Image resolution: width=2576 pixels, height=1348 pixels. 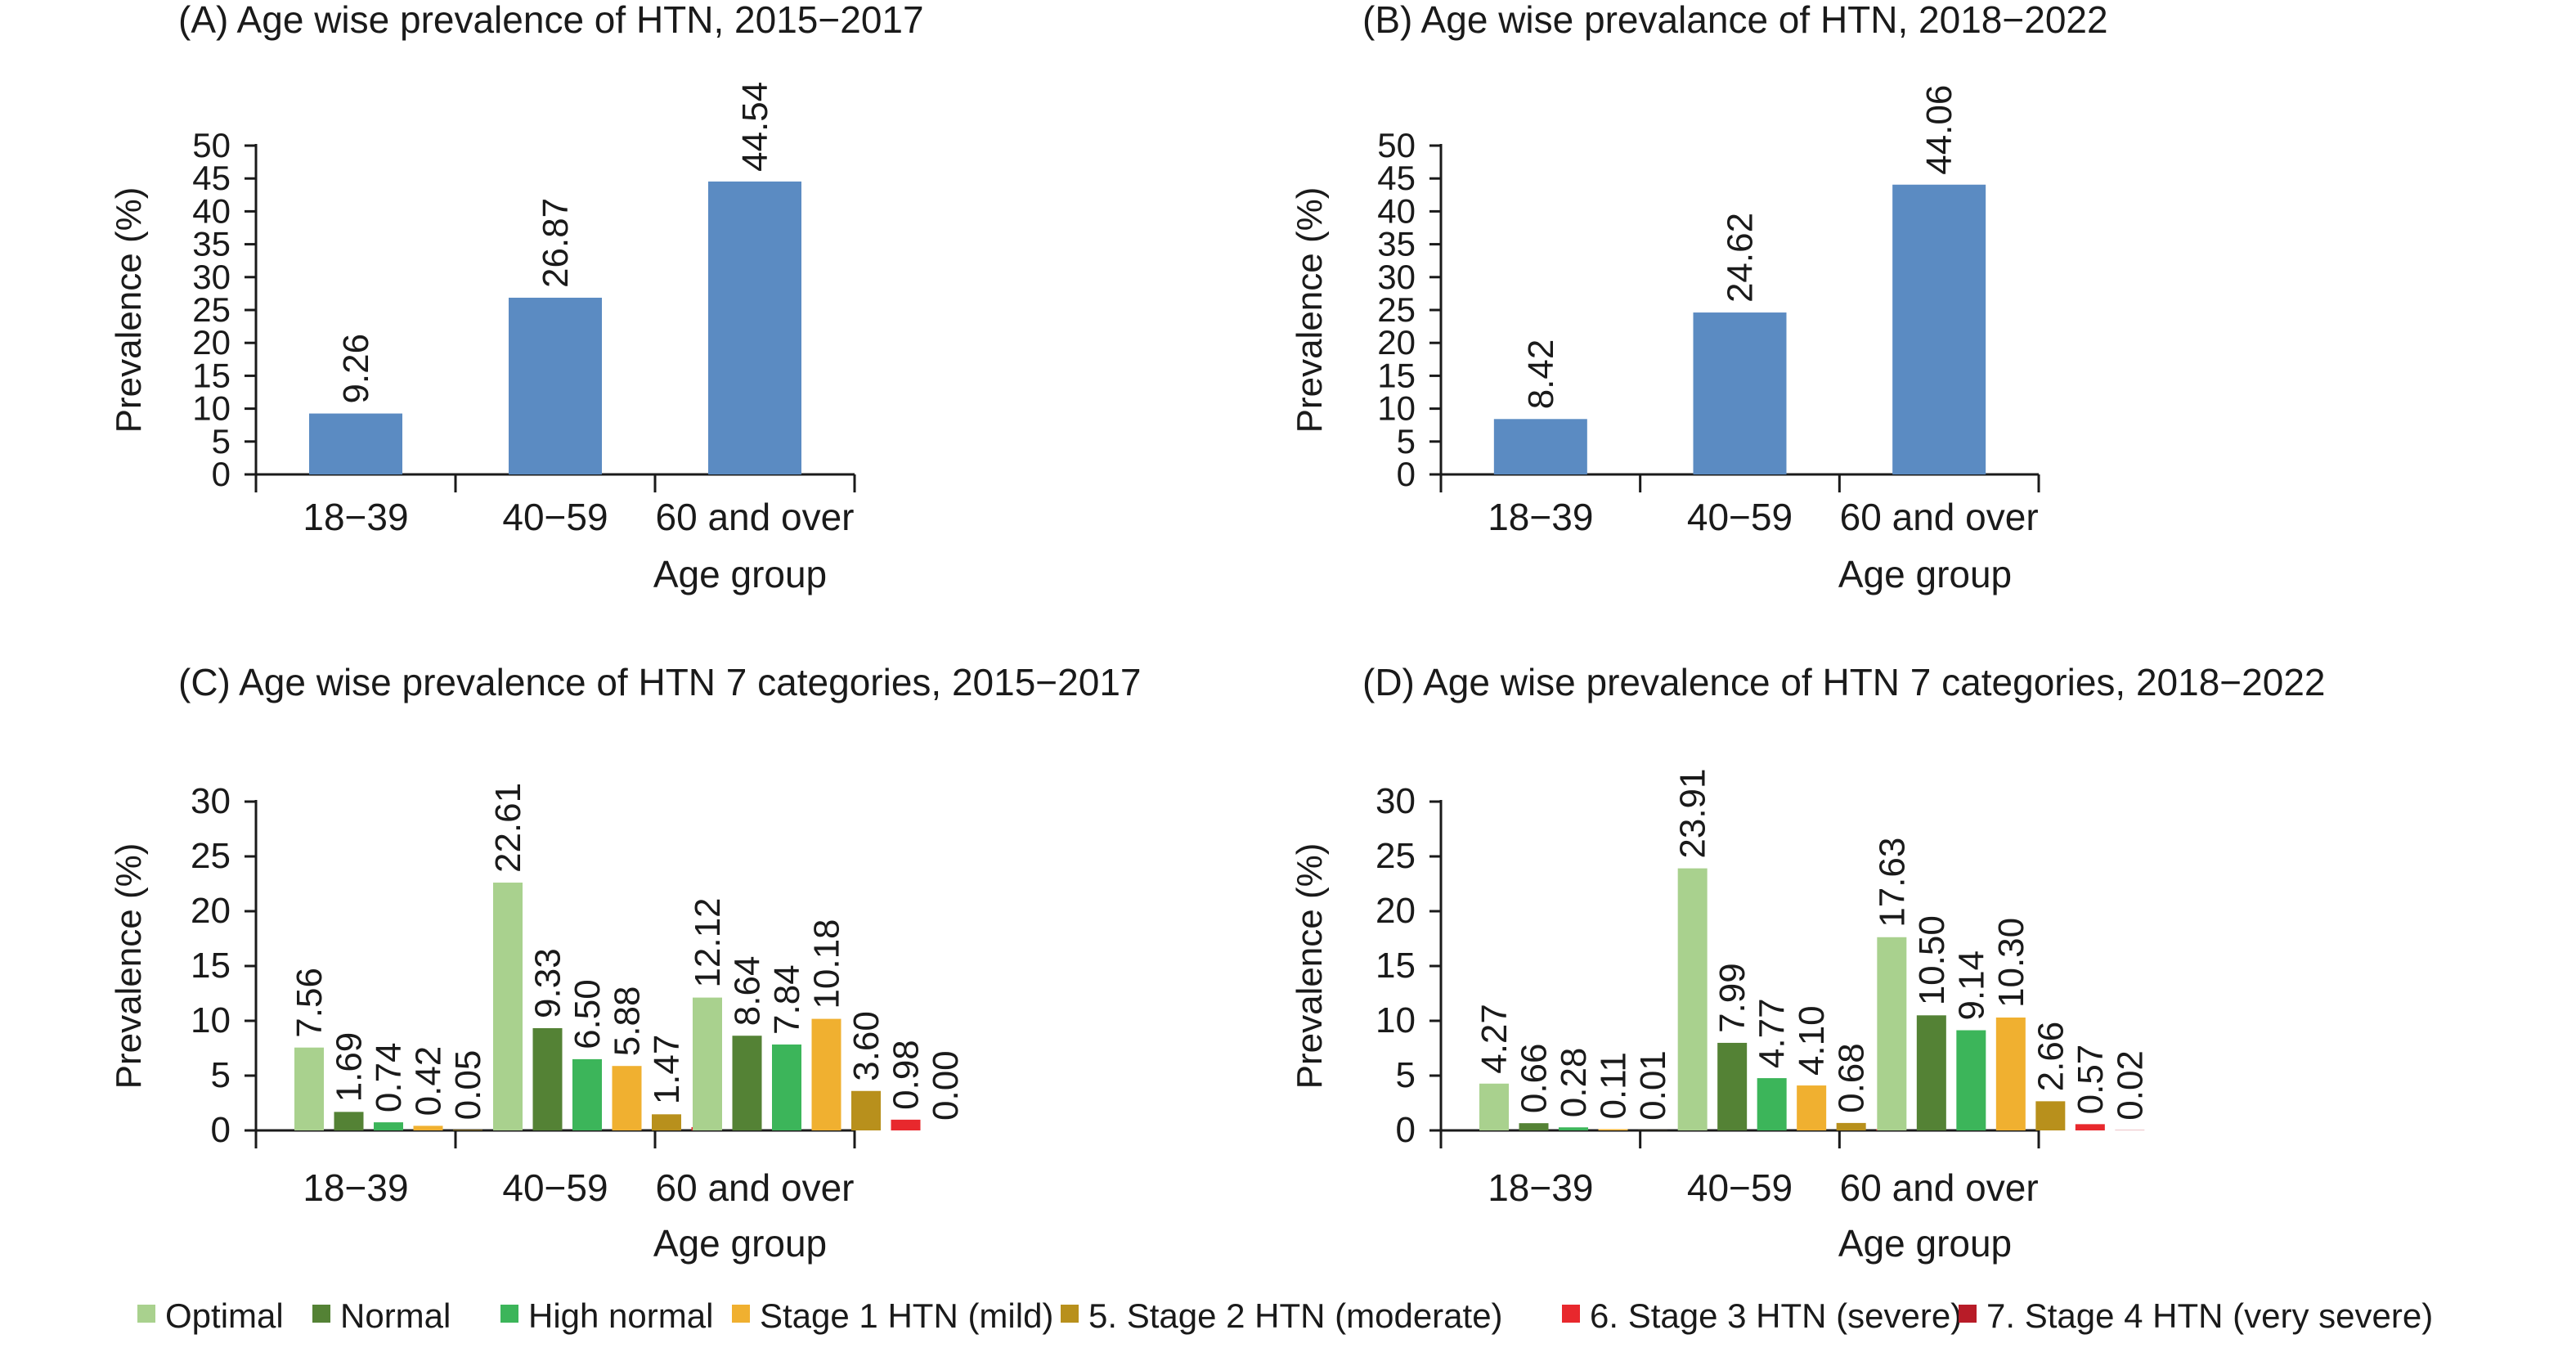 I want to click on data-label: 17.63, so click(x=1892, y=883).